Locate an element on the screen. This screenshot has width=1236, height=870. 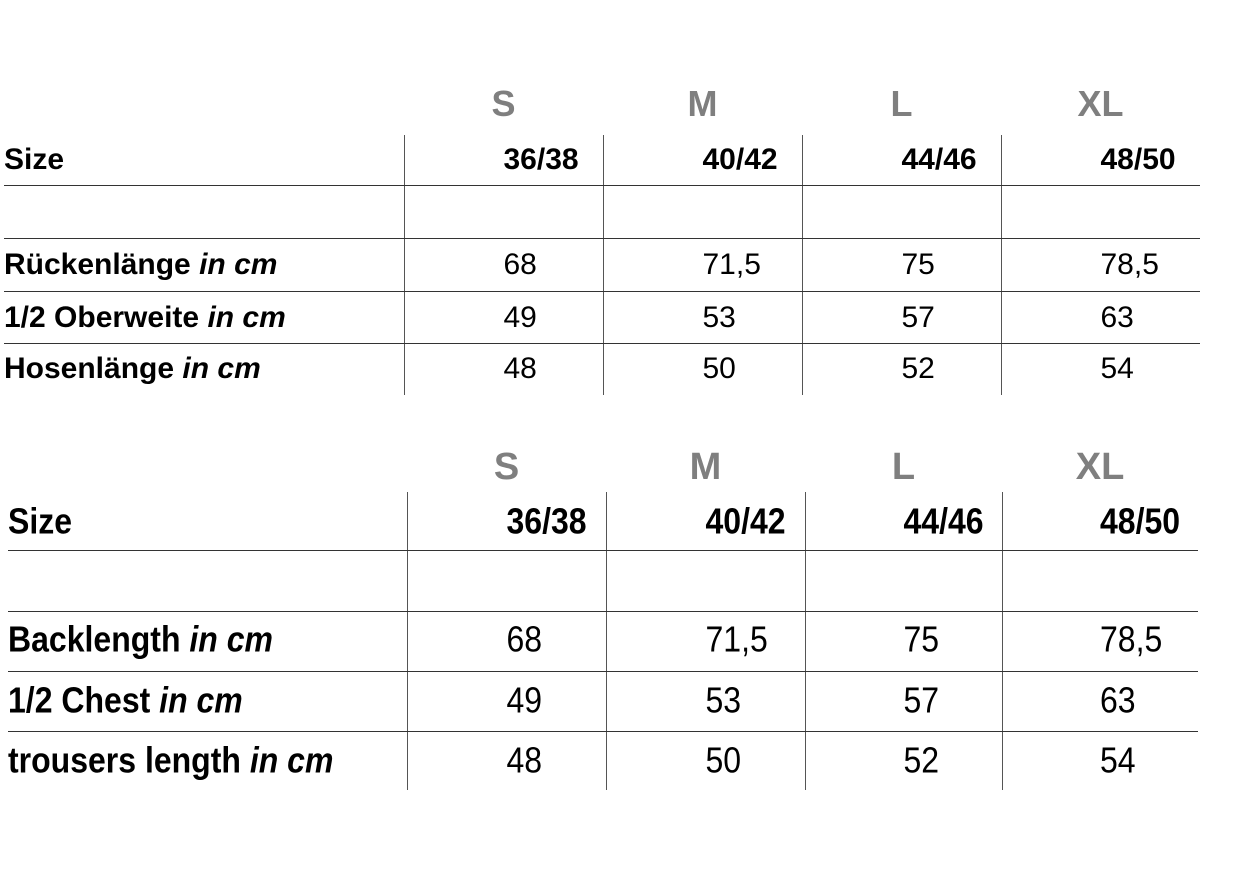
label-text: trousers length is located at coordinates (124, 760).